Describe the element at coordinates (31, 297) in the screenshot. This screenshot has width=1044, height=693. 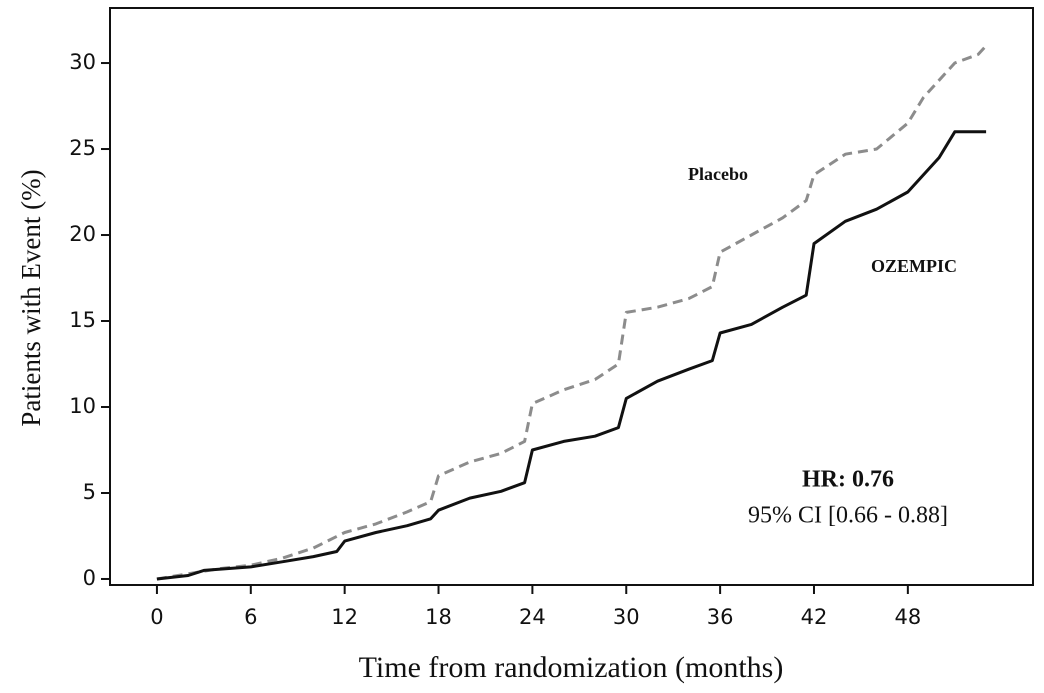
I see `y-axis-title: Patients with Event (%)` at that location.